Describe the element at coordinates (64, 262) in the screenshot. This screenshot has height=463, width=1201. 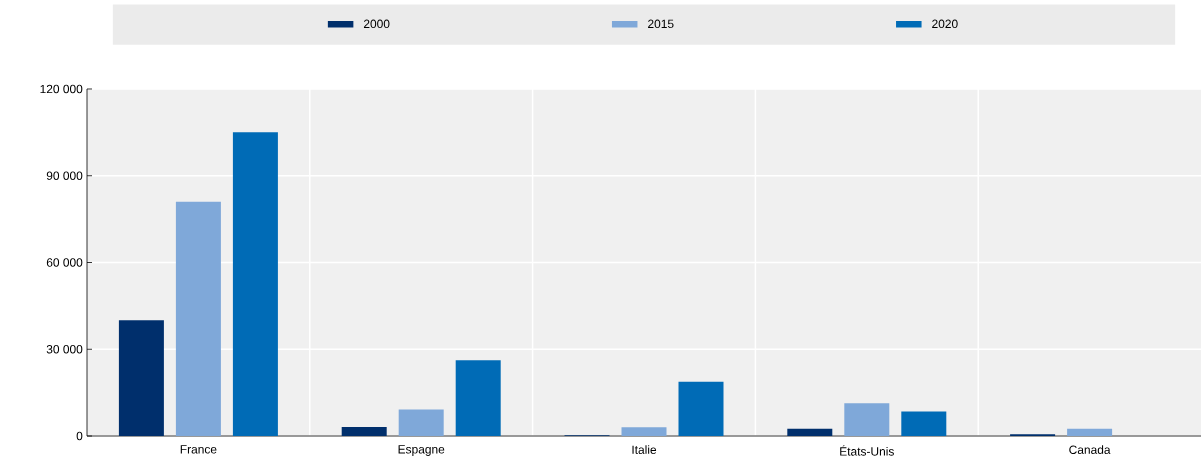
I see `y-tick-label: 60 000` at that location.